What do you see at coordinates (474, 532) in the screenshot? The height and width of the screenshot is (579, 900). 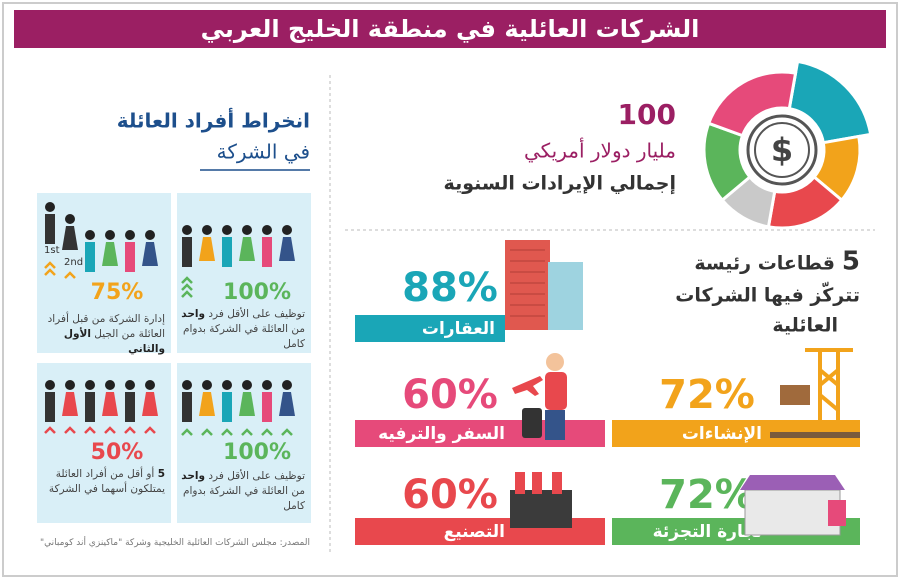 I see `sector-label: التصنيع` at bounding box center [474, 532].